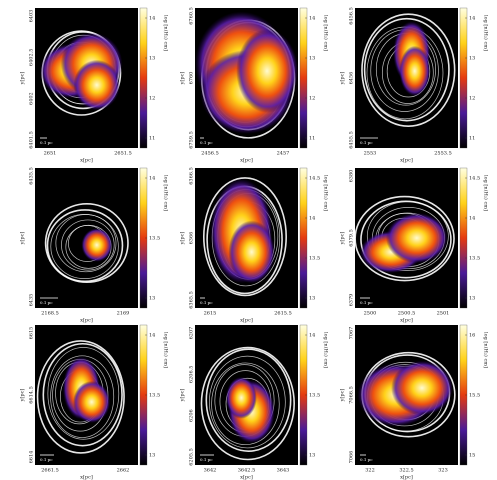 The width and height of the screenshot is (497, 480). What do you see at coordinates (443, 314) in the screenshot?
I see `x-tick-label: 2501` at bounding box center [443, 314].